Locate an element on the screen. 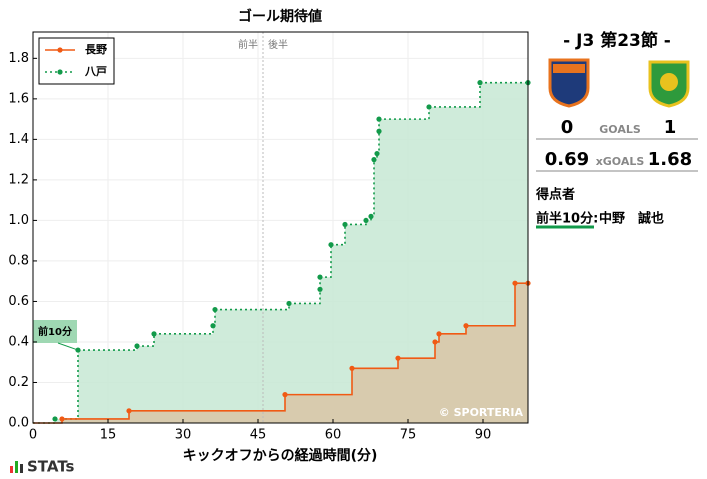 The height and width of the screenshot is (479, 707). y-tick-label: 1.4 is located at coordinates (18, 139).